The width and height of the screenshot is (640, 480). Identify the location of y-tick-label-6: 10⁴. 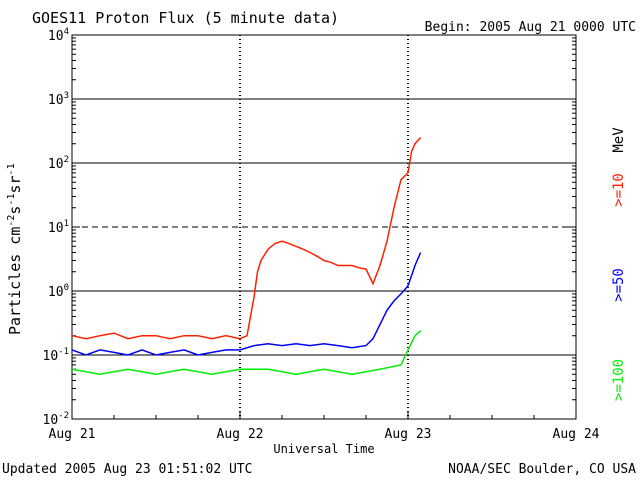
(58, 35).